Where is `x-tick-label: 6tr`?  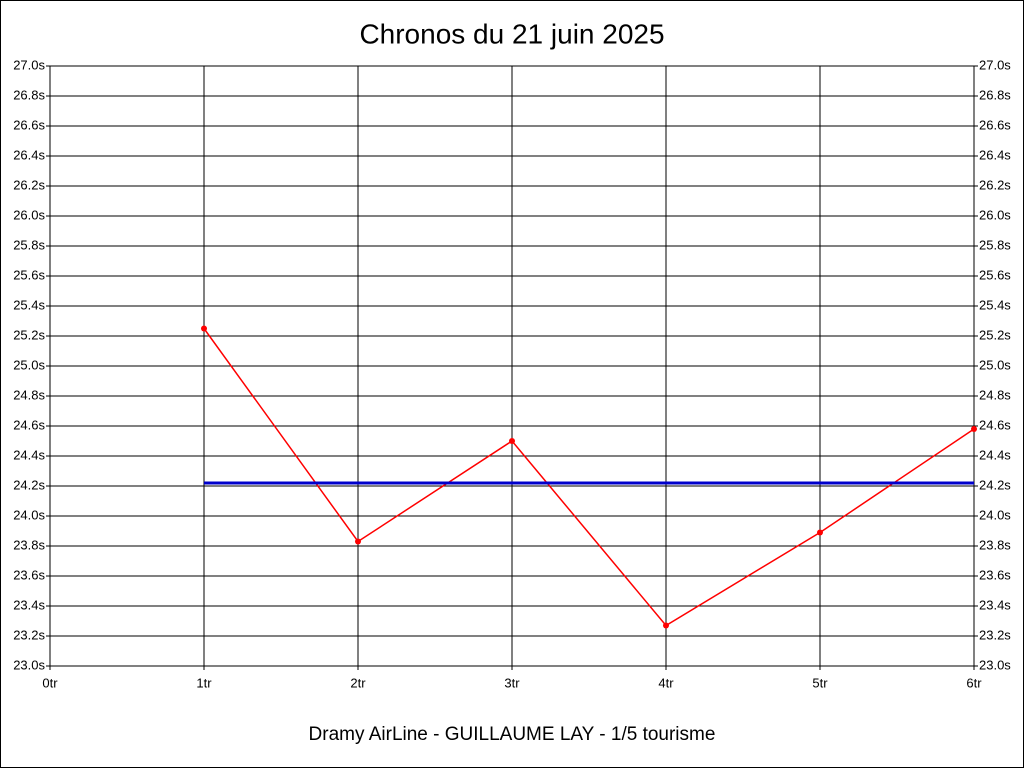 x-tick-label: 6tr is located at coordinates (974, 682).